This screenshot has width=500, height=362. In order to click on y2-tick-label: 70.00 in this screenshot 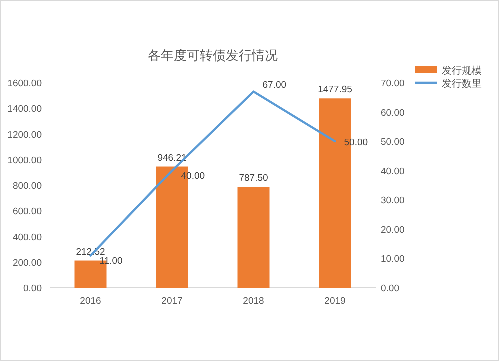, I will do `click(393, 84)`.